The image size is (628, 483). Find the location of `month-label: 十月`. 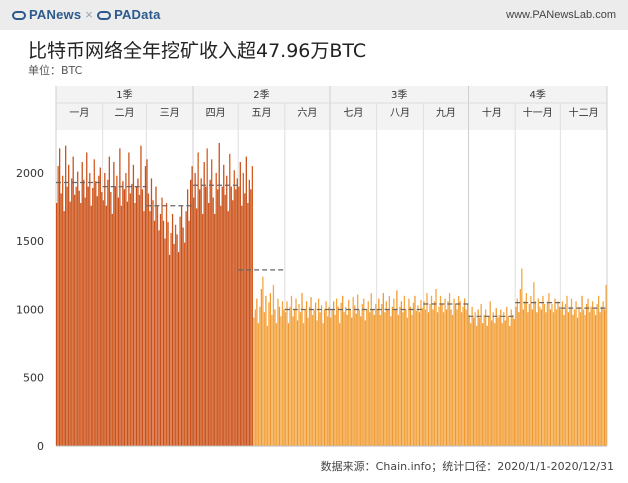

month-label: 十月 is located at coordinates (492, 112).